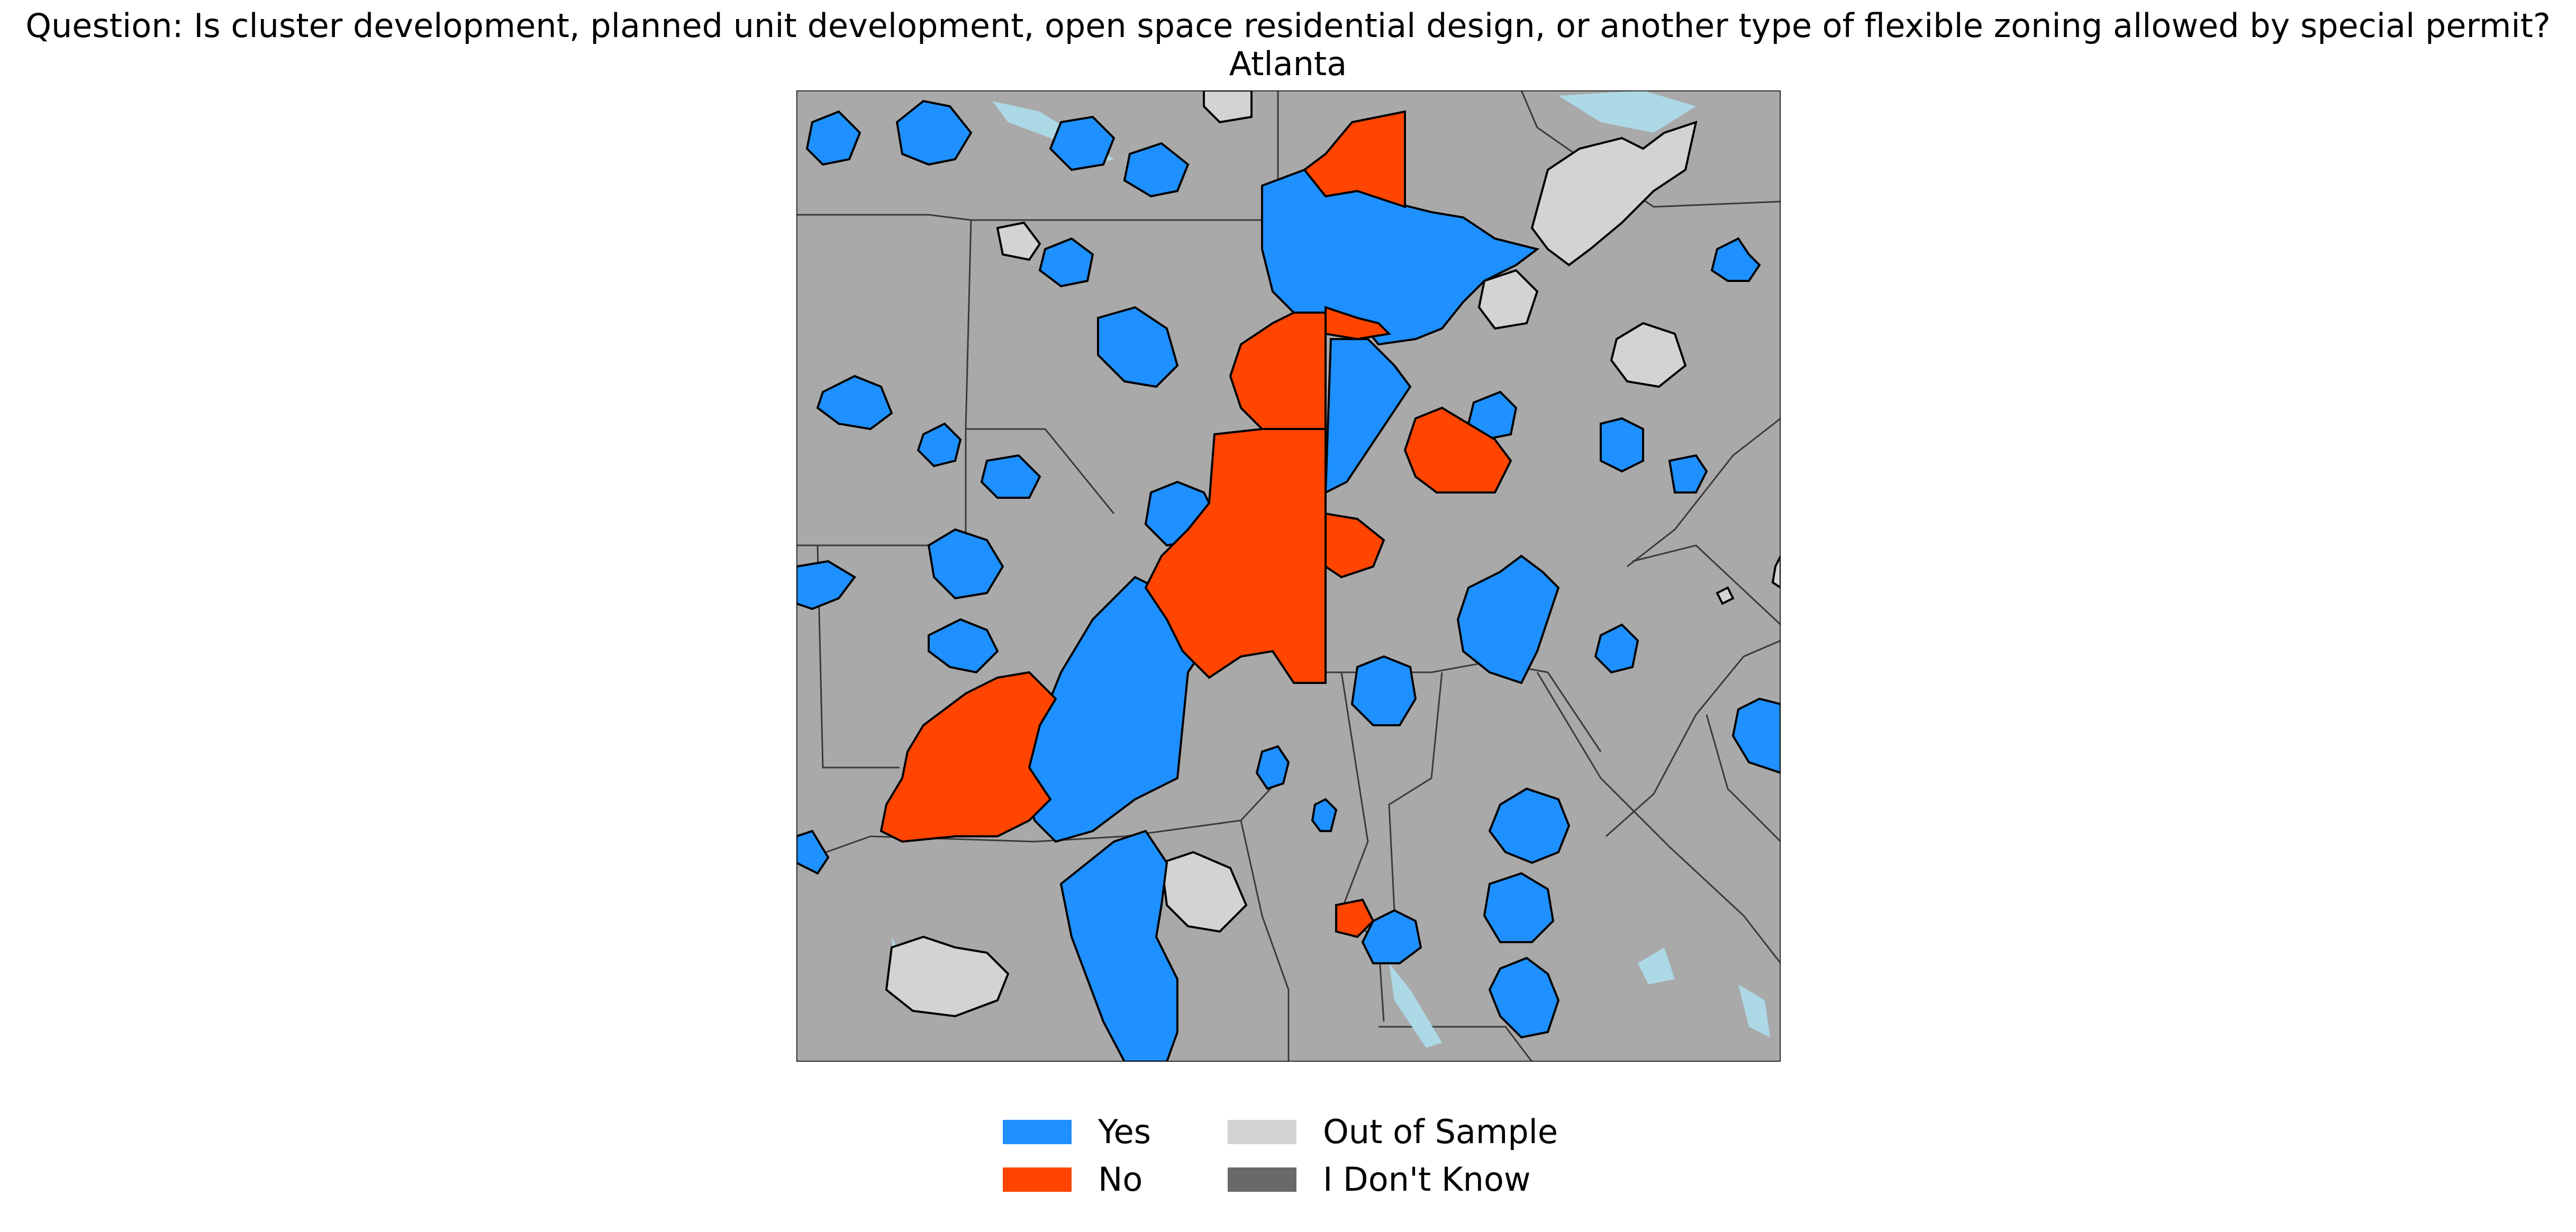  Describe the element at coordinates (1440, 1132) in the screenshot. I see `legend-label: Out of Sample` at that location.